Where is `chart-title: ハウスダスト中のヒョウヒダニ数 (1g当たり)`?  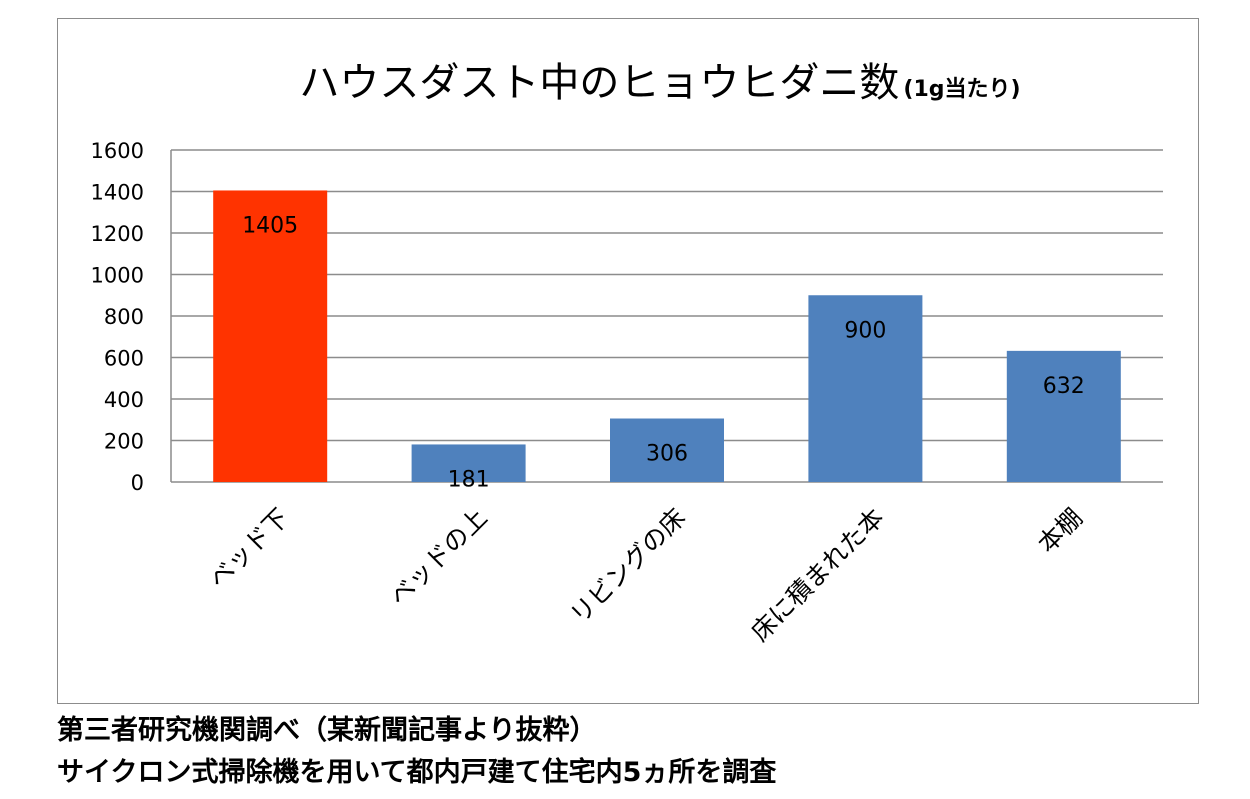
chart-title: ハウスダスト中のヒョウヒダニ数 (1g当たり) is located at coordinates (659, 83).